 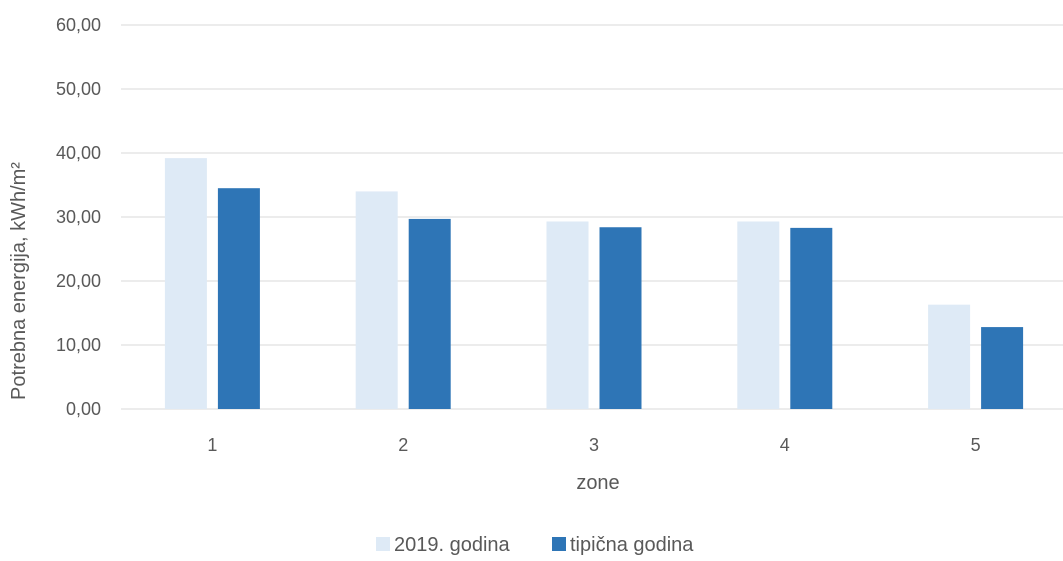 I want to click on y-tick-label: 0,00, so click(x=83, y=409).